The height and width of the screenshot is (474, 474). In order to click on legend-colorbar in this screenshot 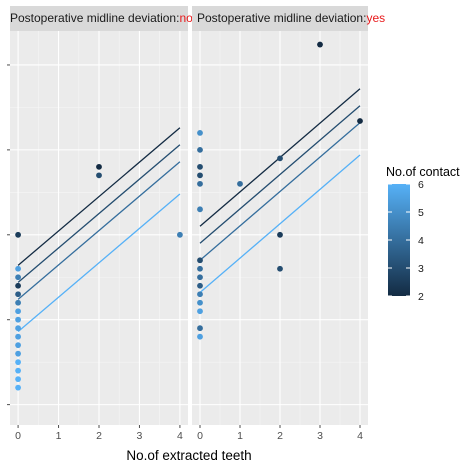, I will do `click(399, 240)`.